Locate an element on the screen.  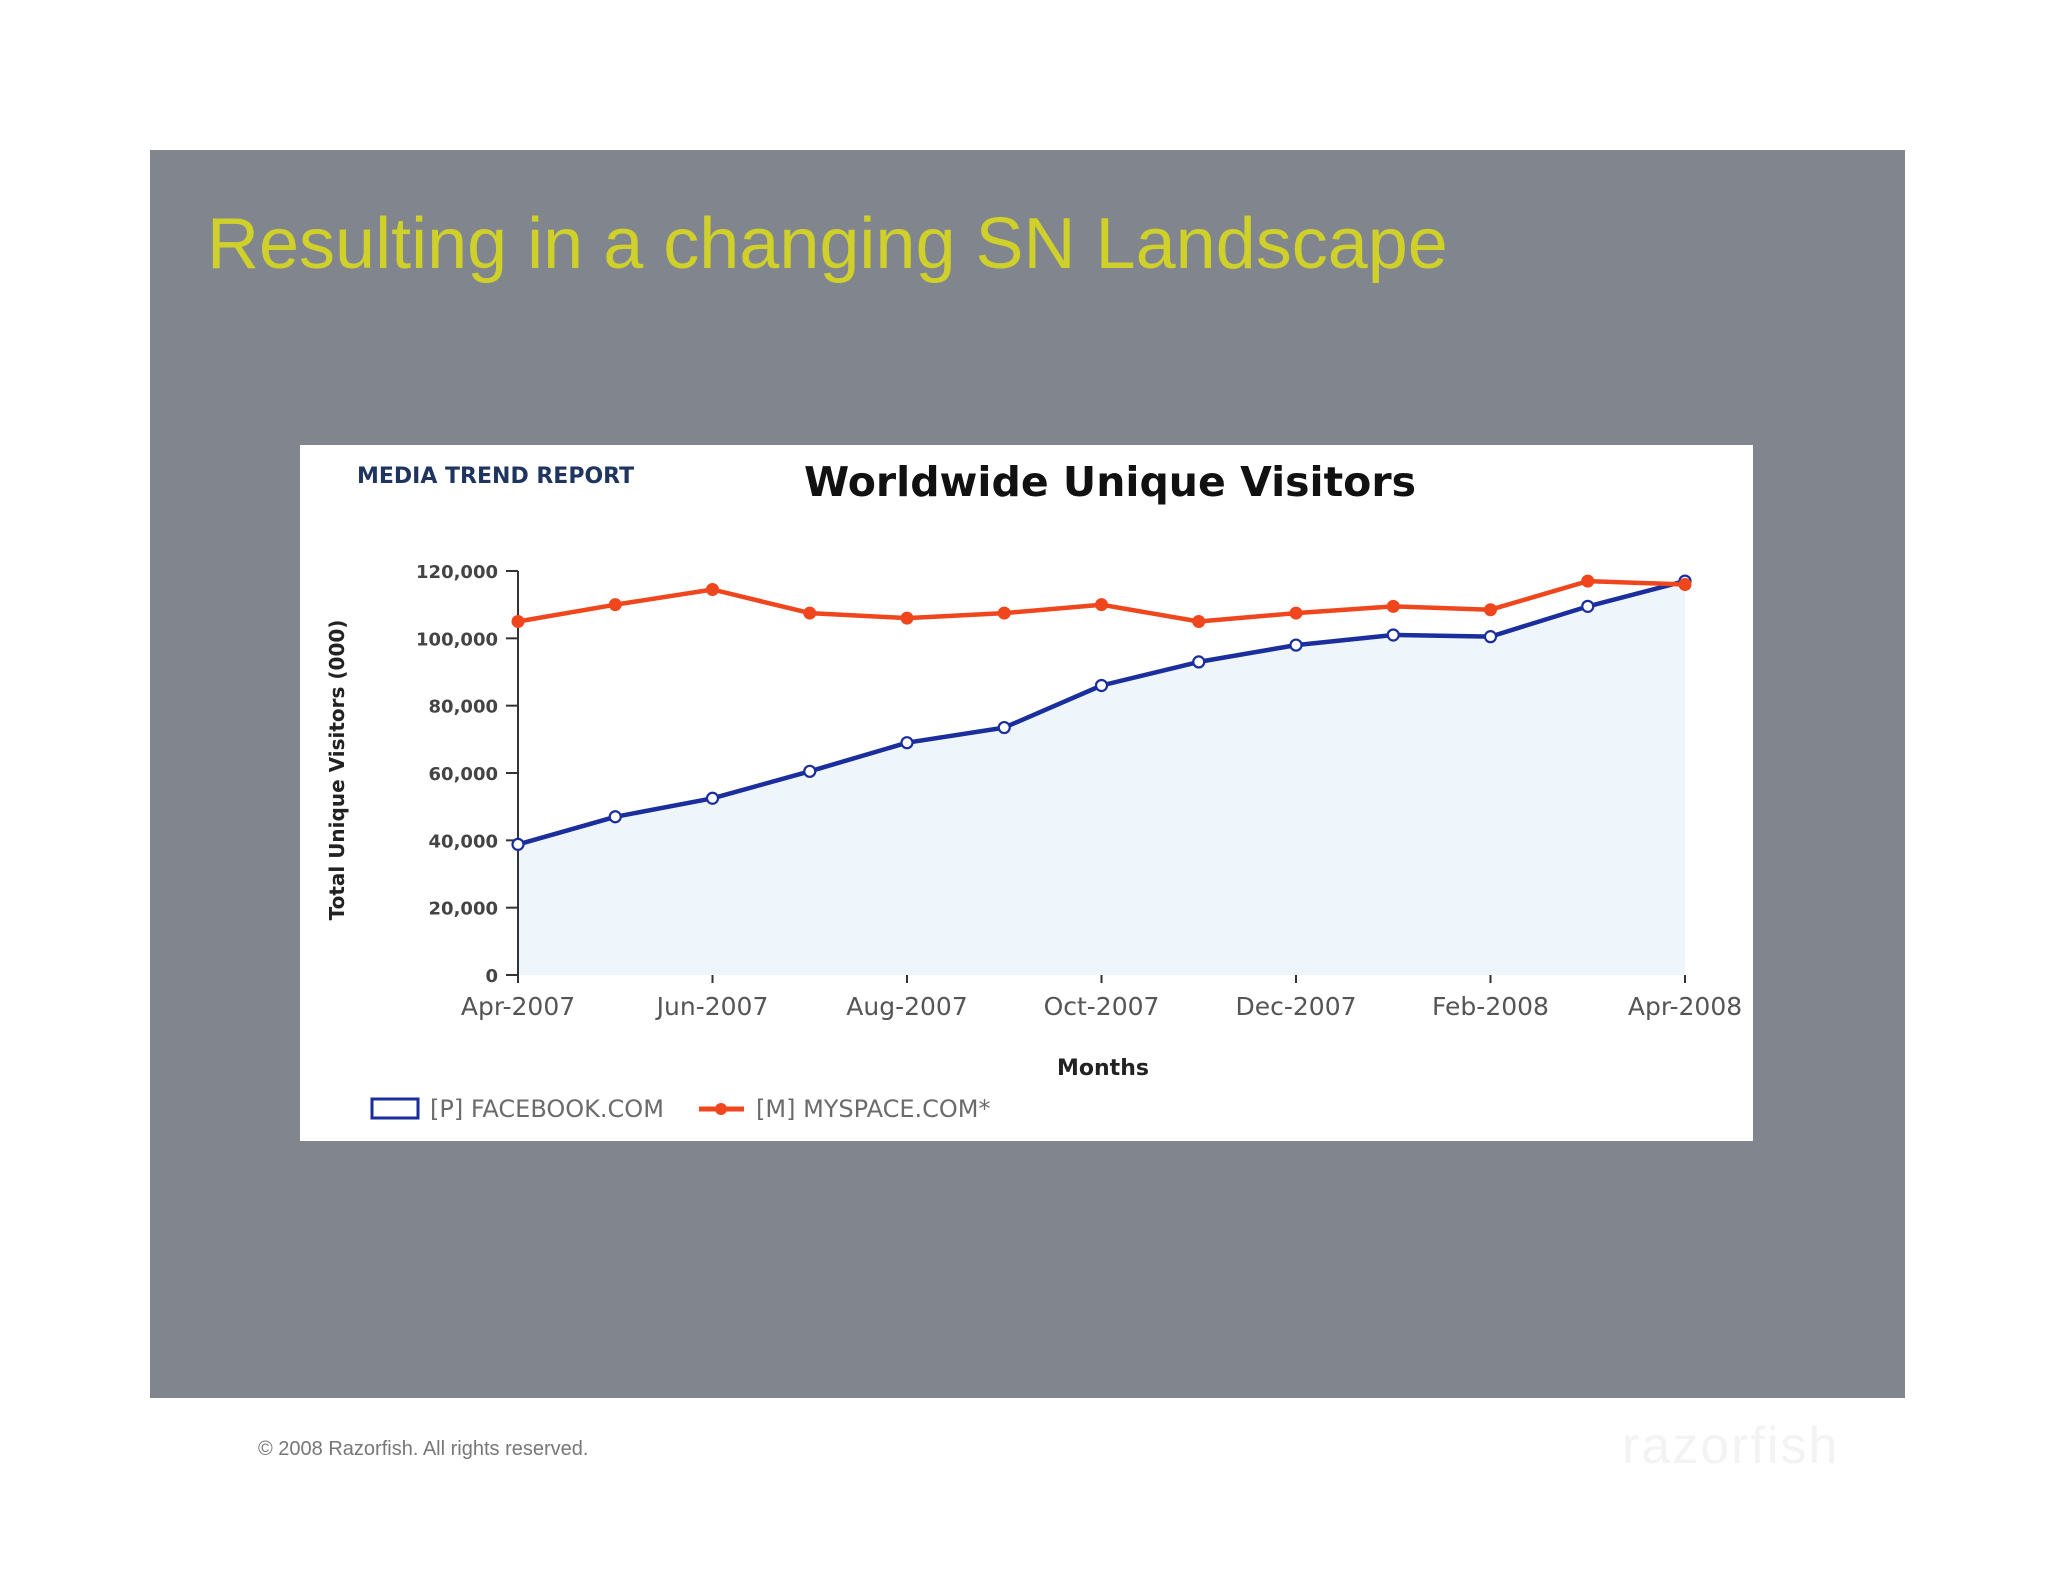
y-tick-label: 40,000 is located at coordinates (463, 841).